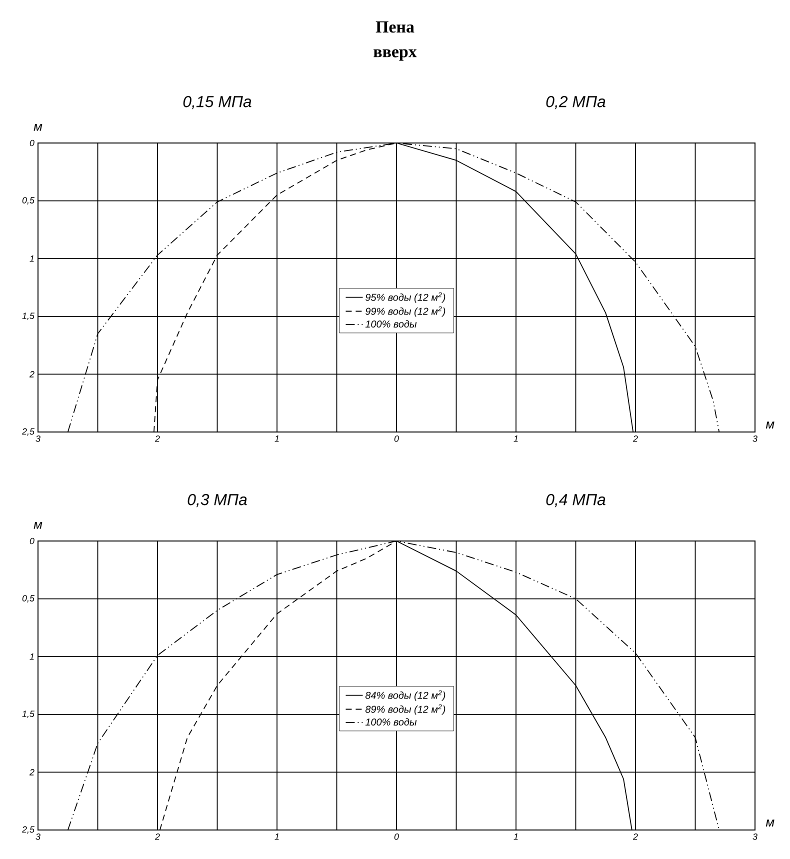  Describe the element at coordinates (576, 501) in the screenshot. I see `text: 0,4 МПа` at that location.